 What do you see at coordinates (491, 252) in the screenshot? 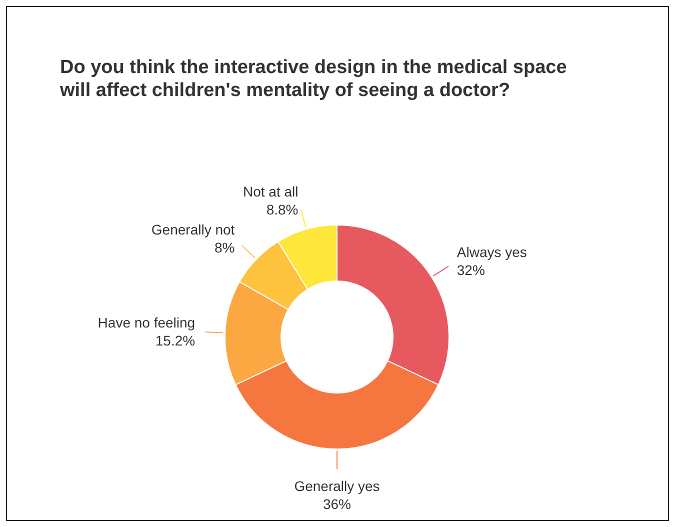
I see `slice-label: Always yes` at bounding box center [491, 252].